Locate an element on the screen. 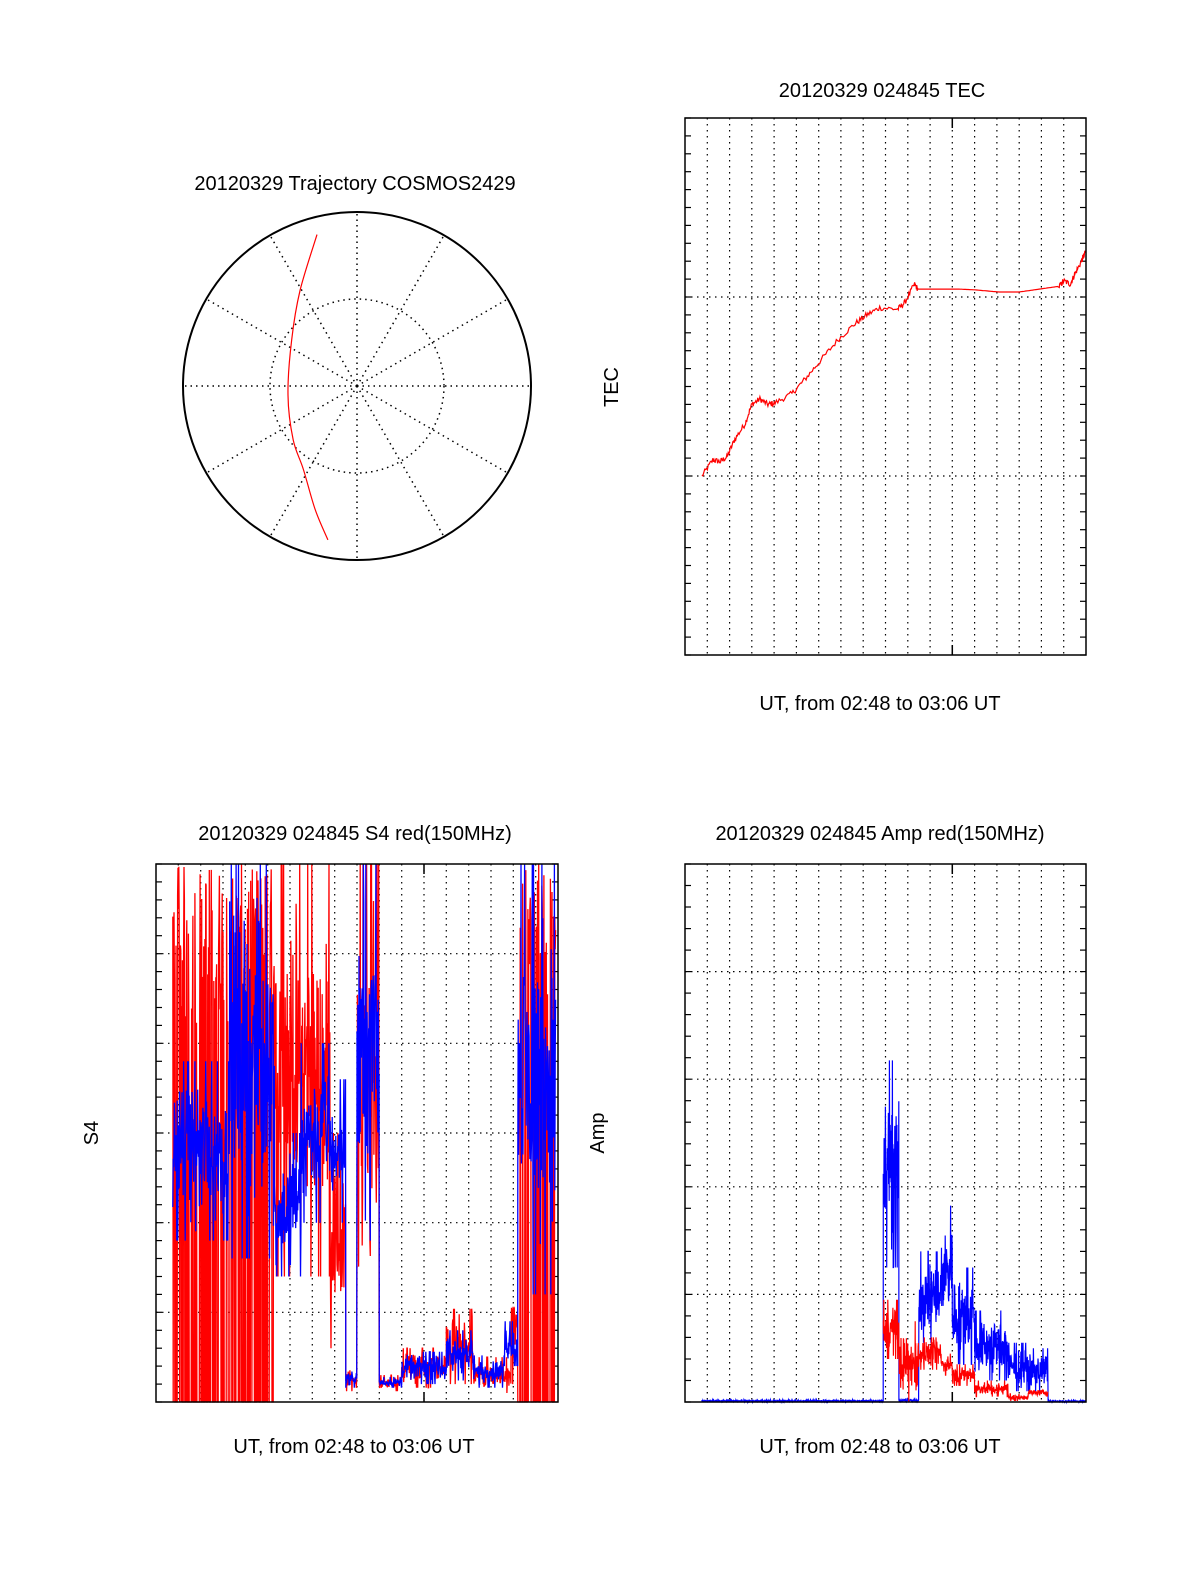 Image resolution: width=1200 pixels, height=1575 pixels. chart-title: 20120329 024845 TEC is located at coordinates (882, 91).